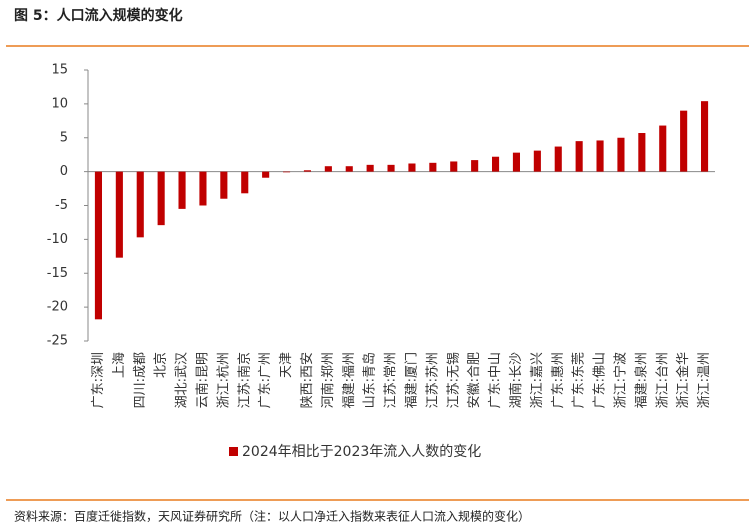 This screenshot has height=528, width=755. Describe the element at coordinates (361, 452) in the screenshot. I see `legend-label: 2024年相比于2023年流入人数的变化` at that location.